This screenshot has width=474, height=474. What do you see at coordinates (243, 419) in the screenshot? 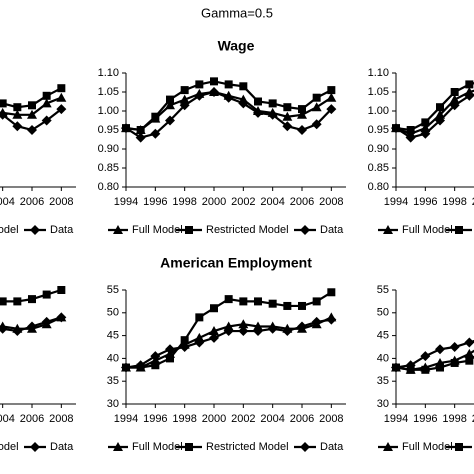
I see `x-tick-label: 2002` at bounding box center [243, 419].